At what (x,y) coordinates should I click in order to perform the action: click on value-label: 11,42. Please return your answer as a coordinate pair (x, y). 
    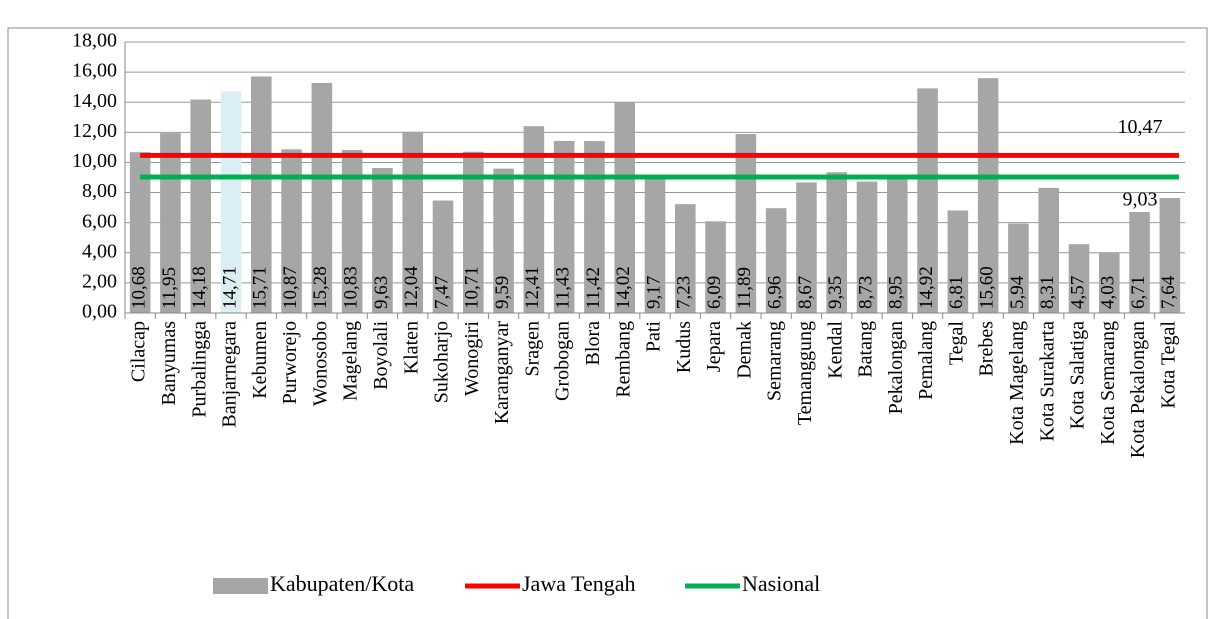
    Looking at the image, I should click on (593, 288).